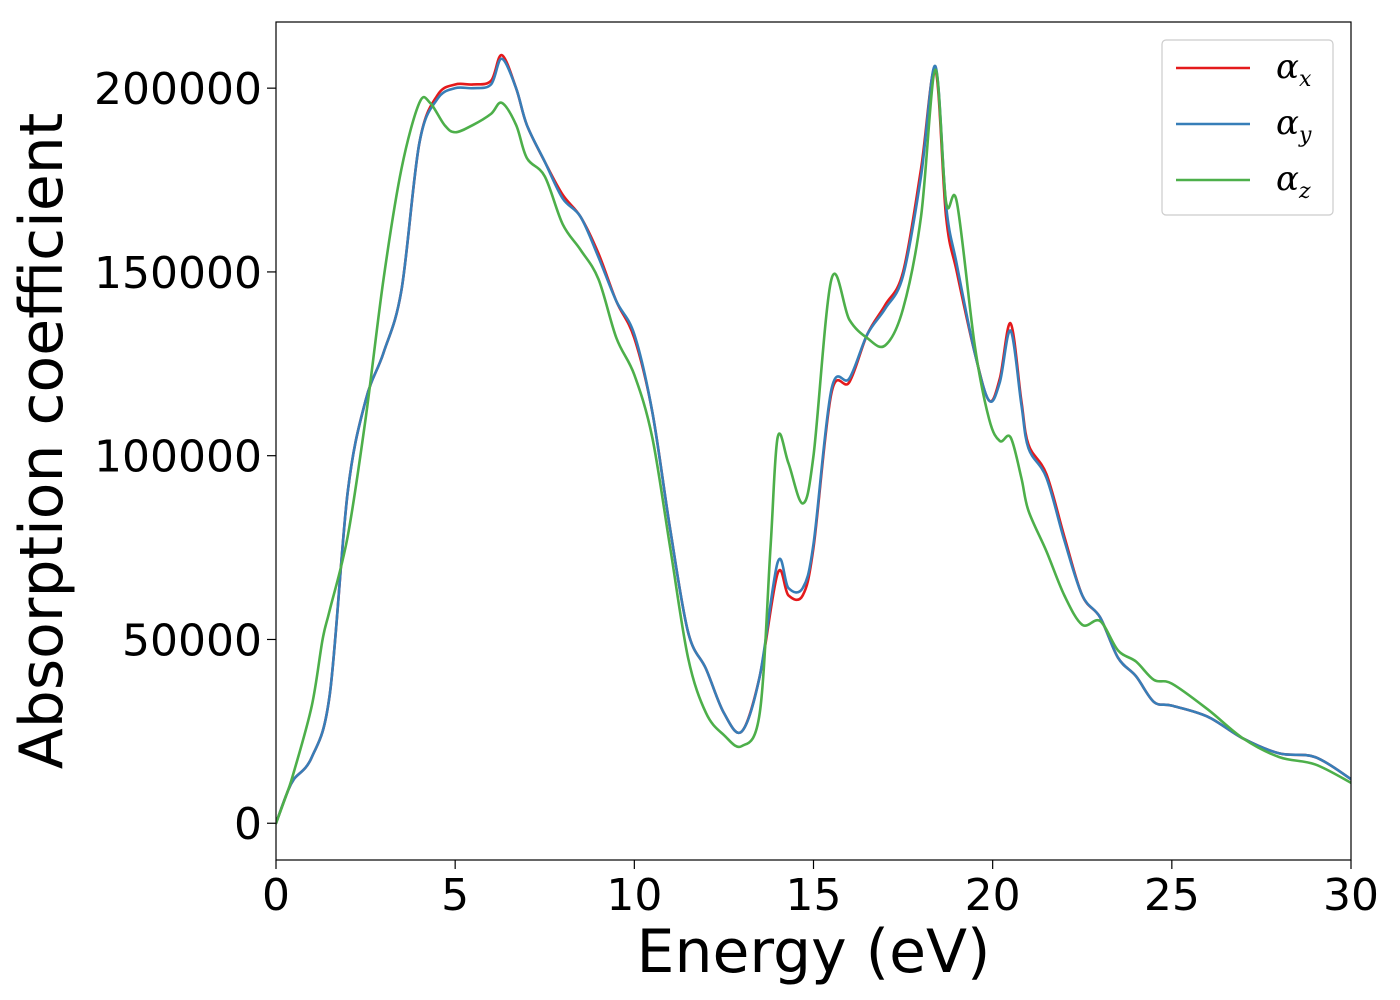  What do you see at coordinates (178, 457) in the screenshot?
I see `y-tick-label: 100000` at bounding box center [178, 457].